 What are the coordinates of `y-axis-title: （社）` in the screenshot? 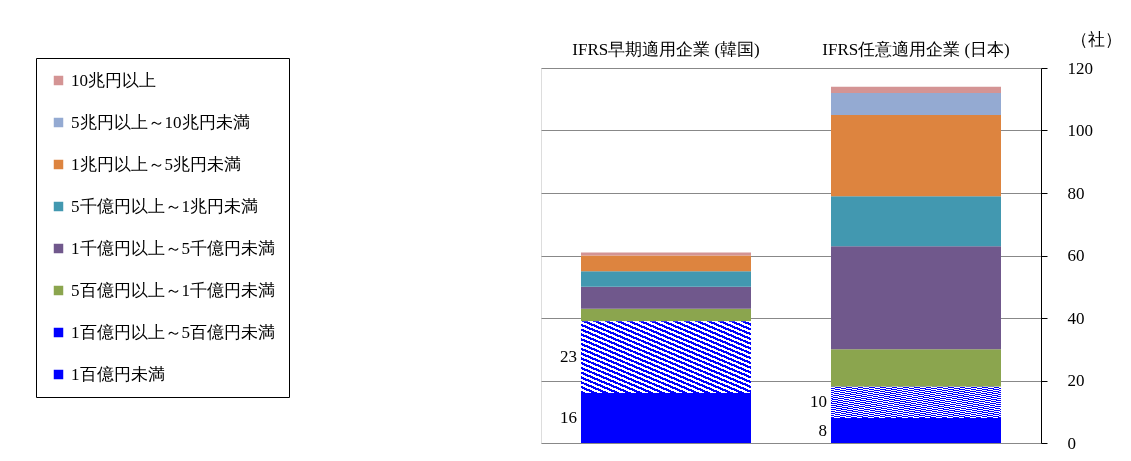 It's located at (1096, 39).